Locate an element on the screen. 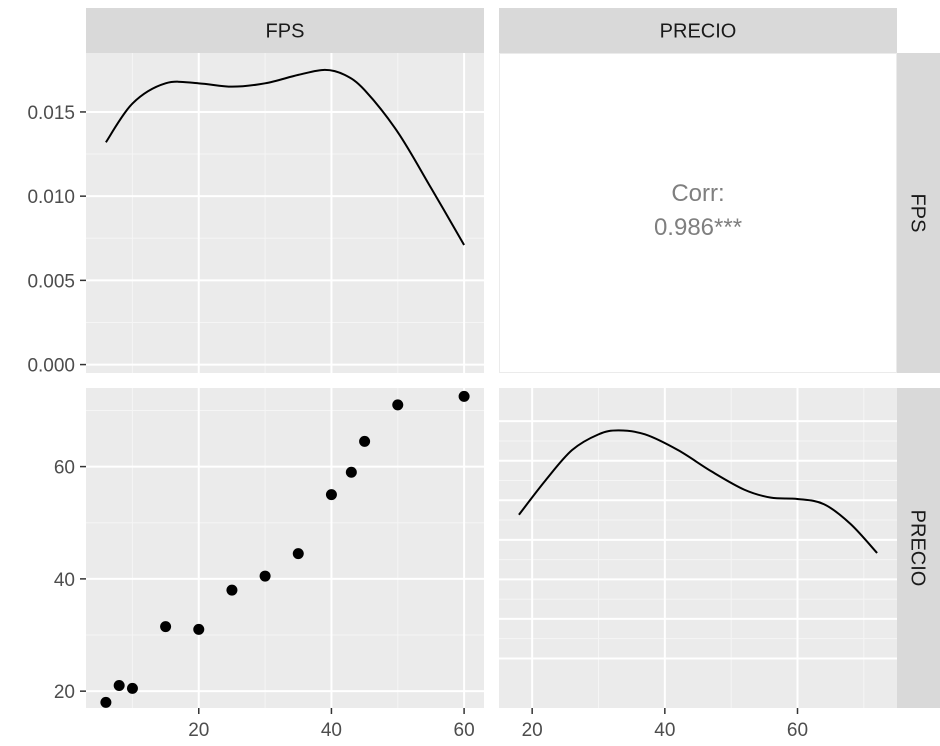 The height and width of the screenshot is (746, 940). x-fps-tick-label-0: 20 is located at coordinates (198, 730).